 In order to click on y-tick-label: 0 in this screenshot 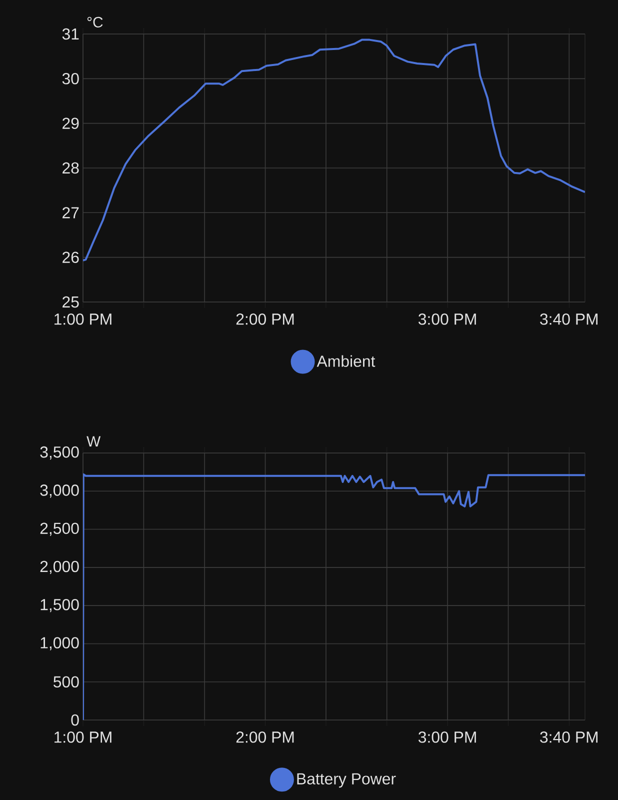, I will do `click(75, 720)`.